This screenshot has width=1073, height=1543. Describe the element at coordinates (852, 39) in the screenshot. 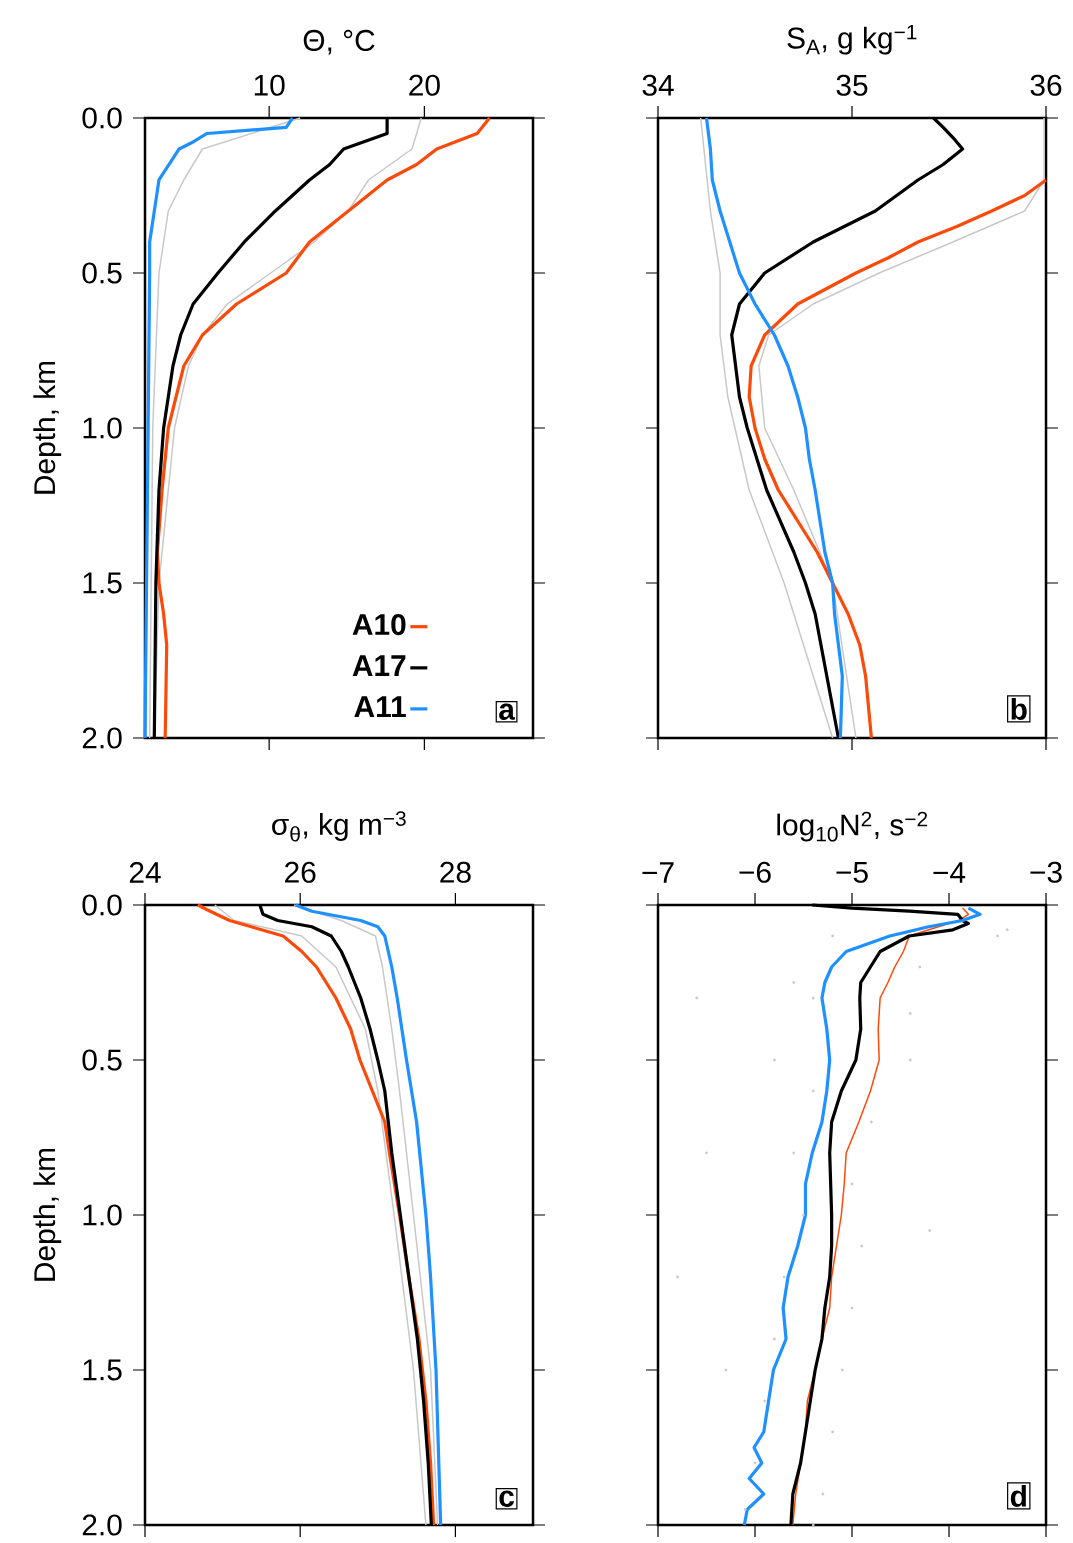

I see `x-axis-title: S$_{A}$, g kg$^{−1}$` at that location.